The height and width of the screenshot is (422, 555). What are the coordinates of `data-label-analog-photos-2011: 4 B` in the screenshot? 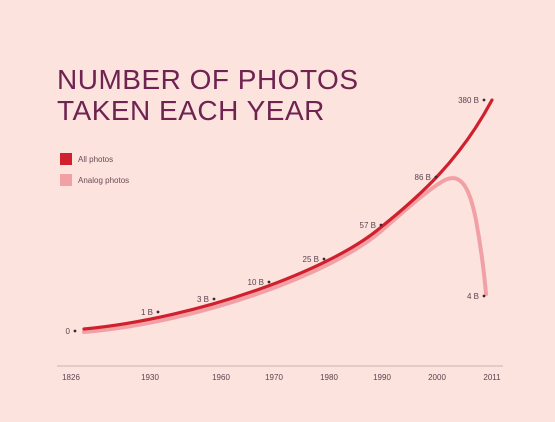 It's located at (473, 296).